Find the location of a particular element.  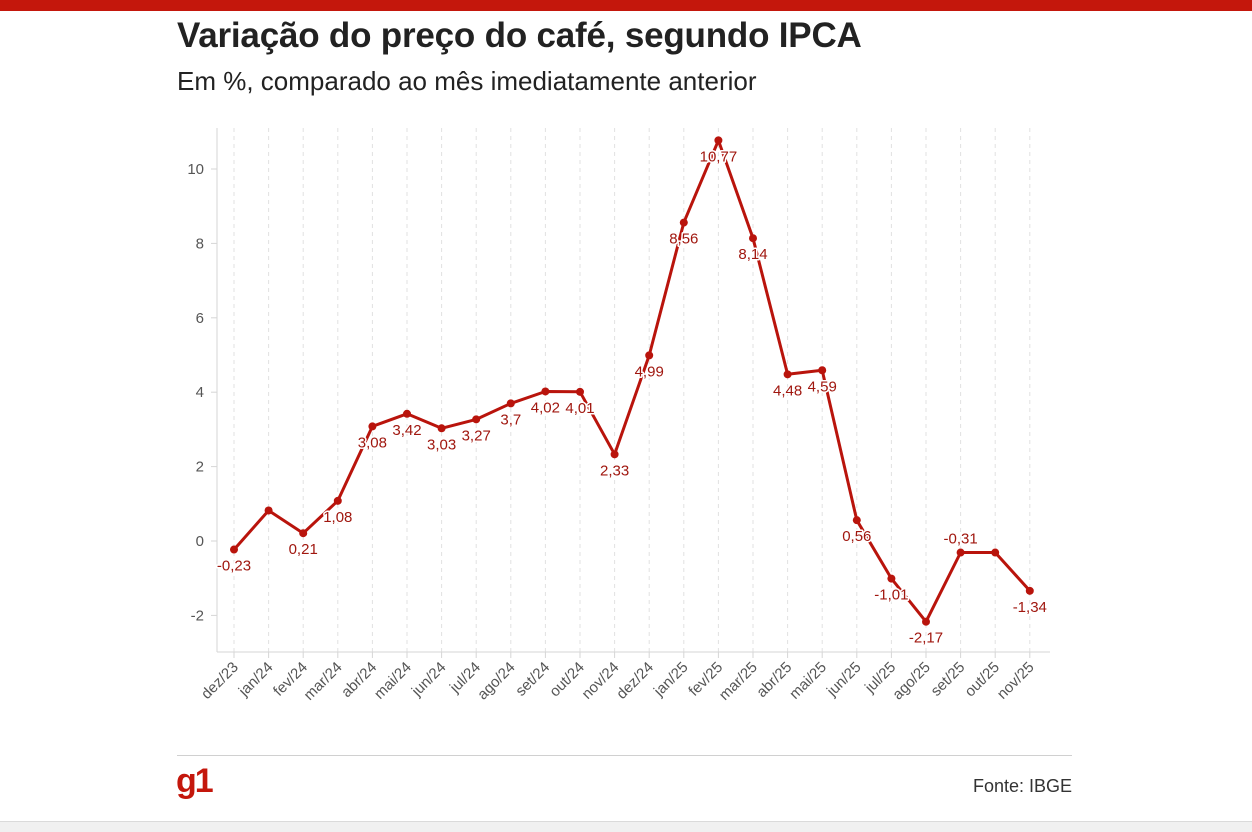

y-tick-label: 2 is located at coordinates (200, 467).